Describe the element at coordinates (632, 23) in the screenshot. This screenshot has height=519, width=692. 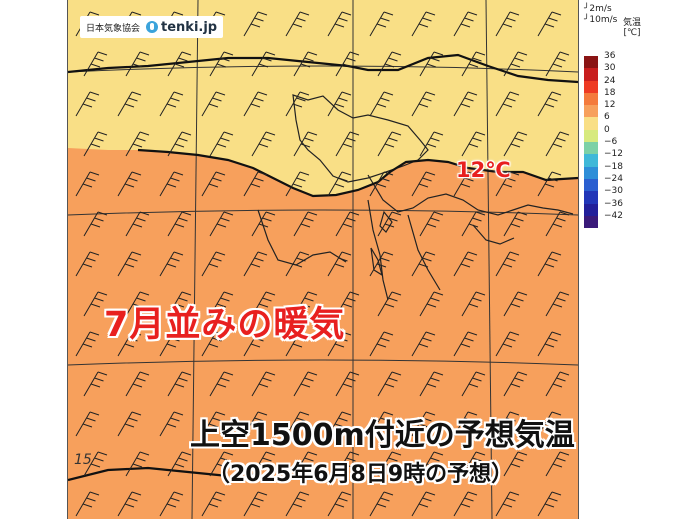
I see `legend-title-text: 気温` at that location.